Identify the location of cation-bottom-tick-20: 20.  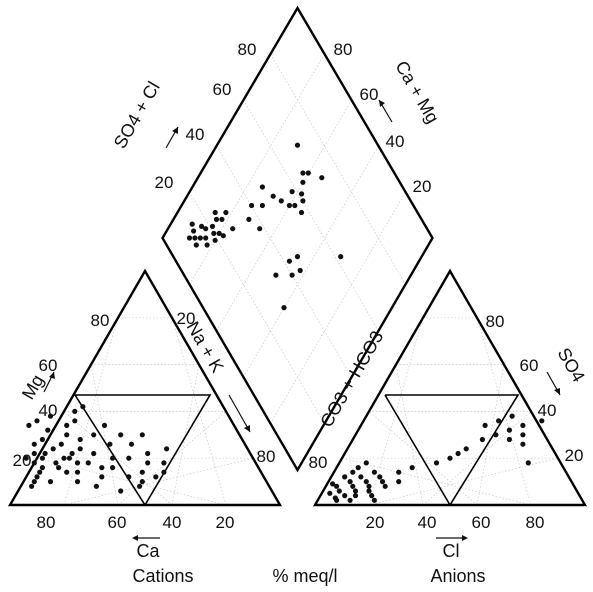
(225, 522).